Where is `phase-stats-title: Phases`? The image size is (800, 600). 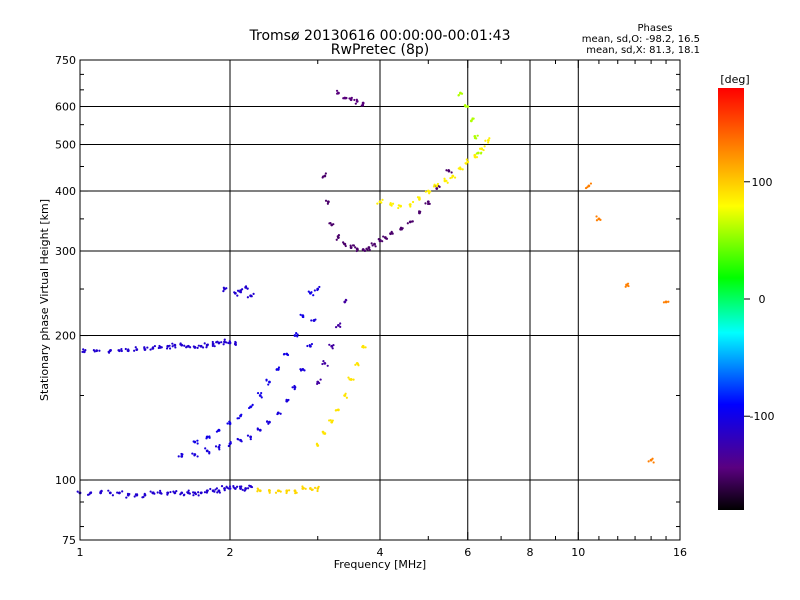 phase-stats-title: Phases is located at coordinates (654, 28).